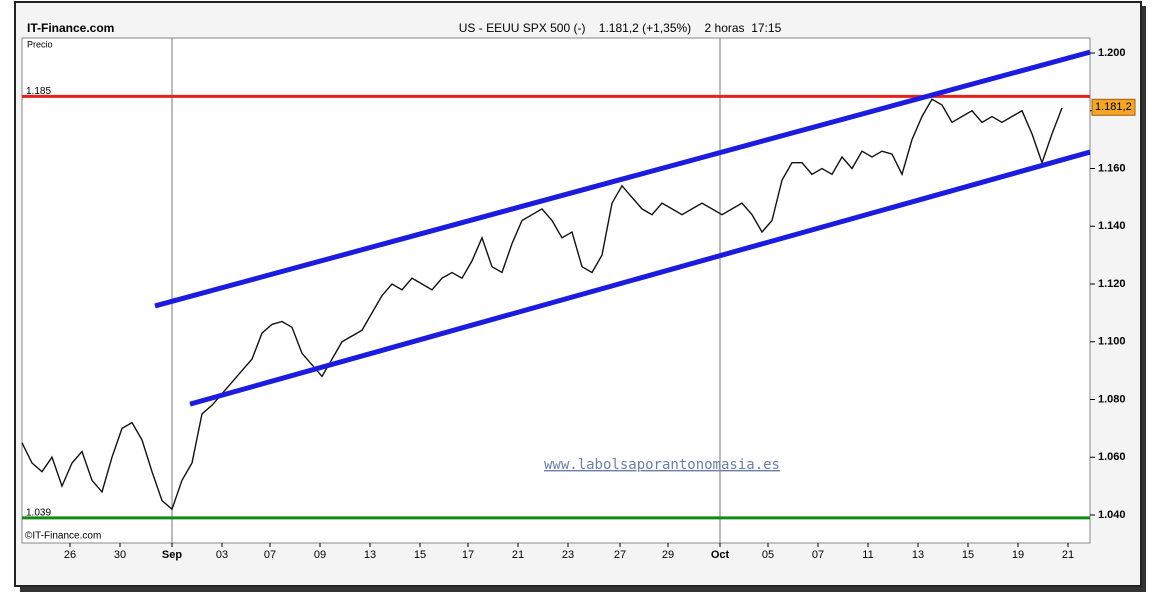 Image resolution: width=1160 pixels, height=600 pixels. Describe the element at coordinates (70, 28) in the screenshot. I see `brand: IT-Finance.com` at that location.